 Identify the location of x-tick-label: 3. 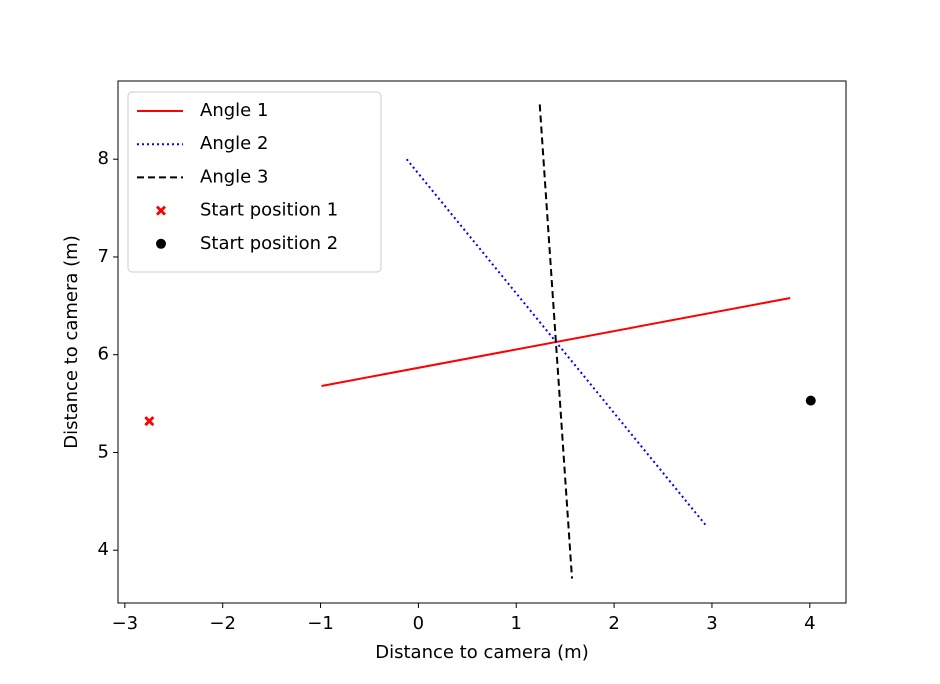
(711, 623).